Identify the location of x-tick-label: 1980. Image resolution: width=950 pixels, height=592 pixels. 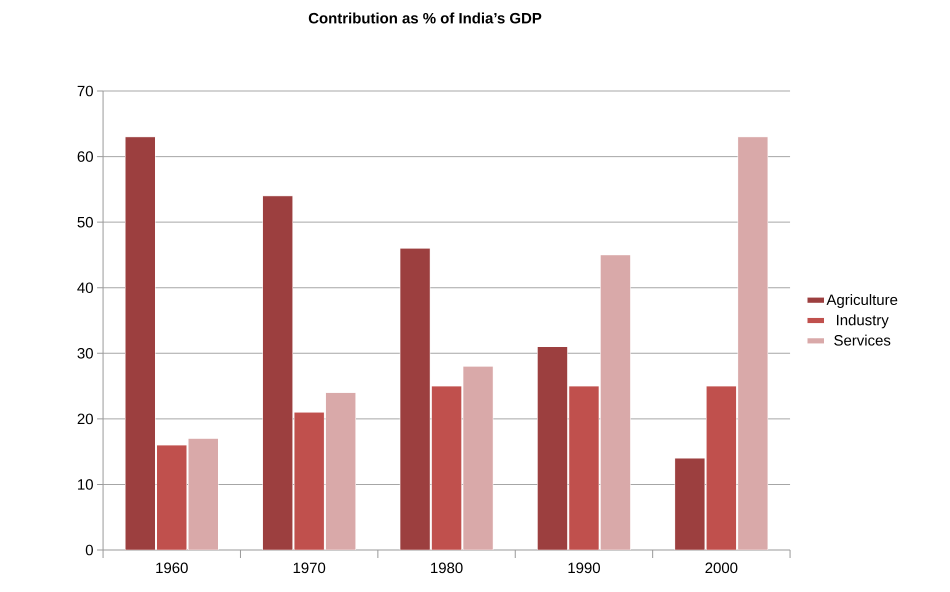
(447, 568).